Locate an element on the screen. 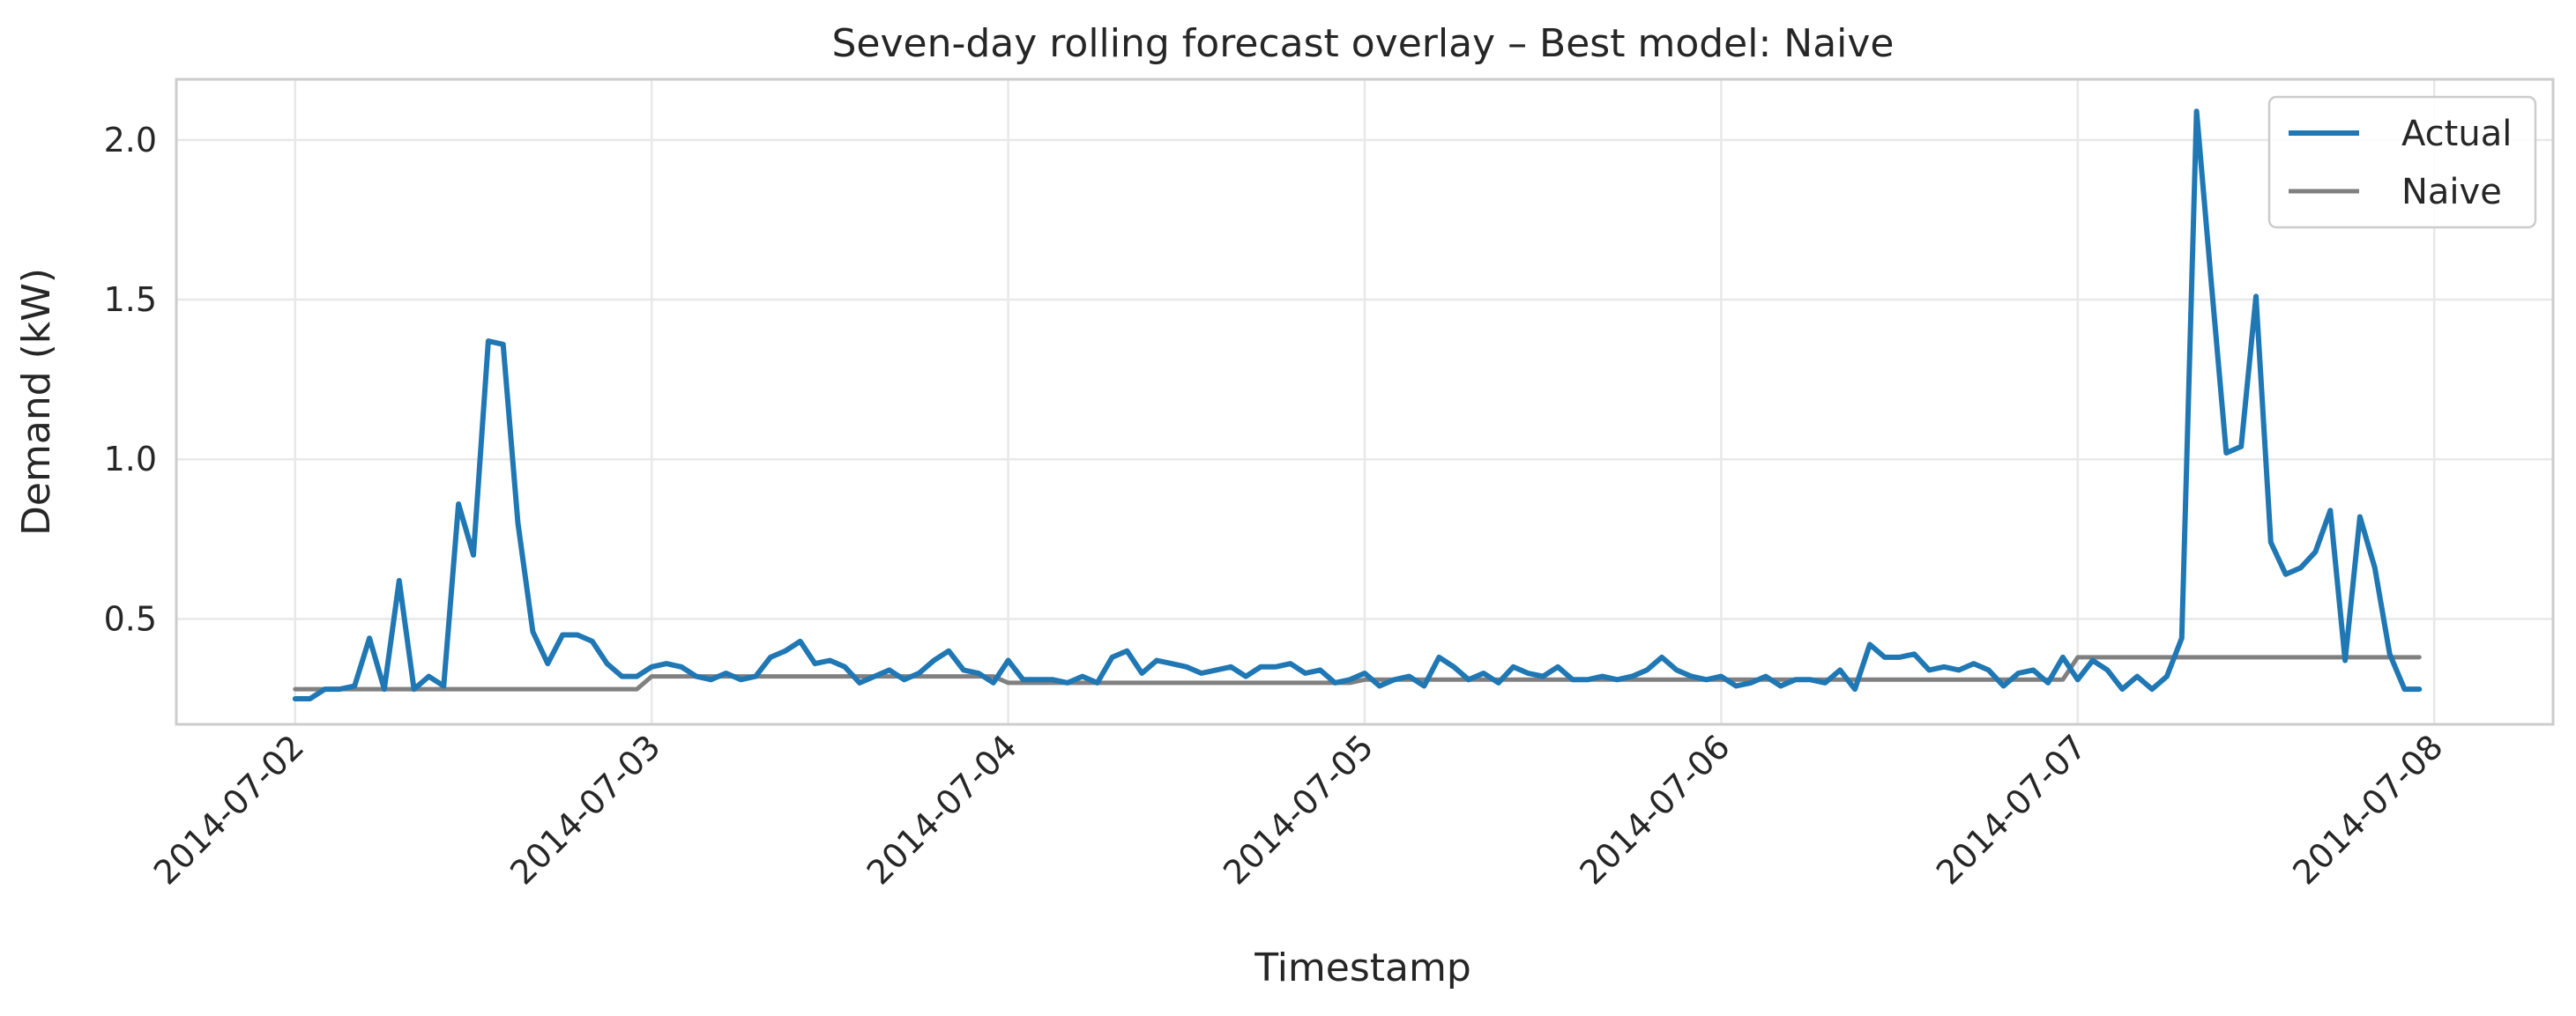 The height and width of the screenshot is (1016, 2576). legend-box is located at coordinates (2402, 162).